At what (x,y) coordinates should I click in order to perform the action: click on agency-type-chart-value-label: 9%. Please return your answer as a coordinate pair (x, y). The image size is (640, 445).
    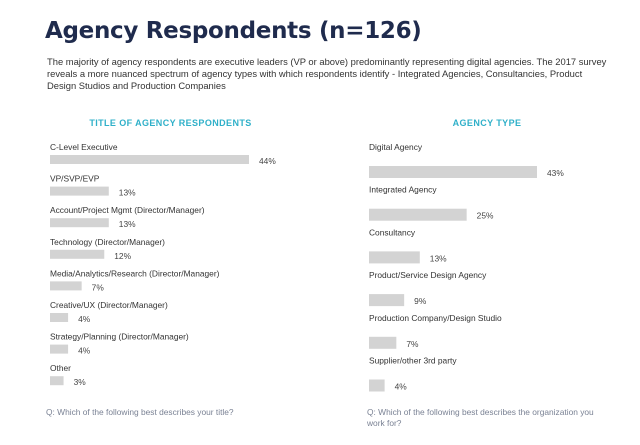
    Looking at the image, I should click on (420, 301).